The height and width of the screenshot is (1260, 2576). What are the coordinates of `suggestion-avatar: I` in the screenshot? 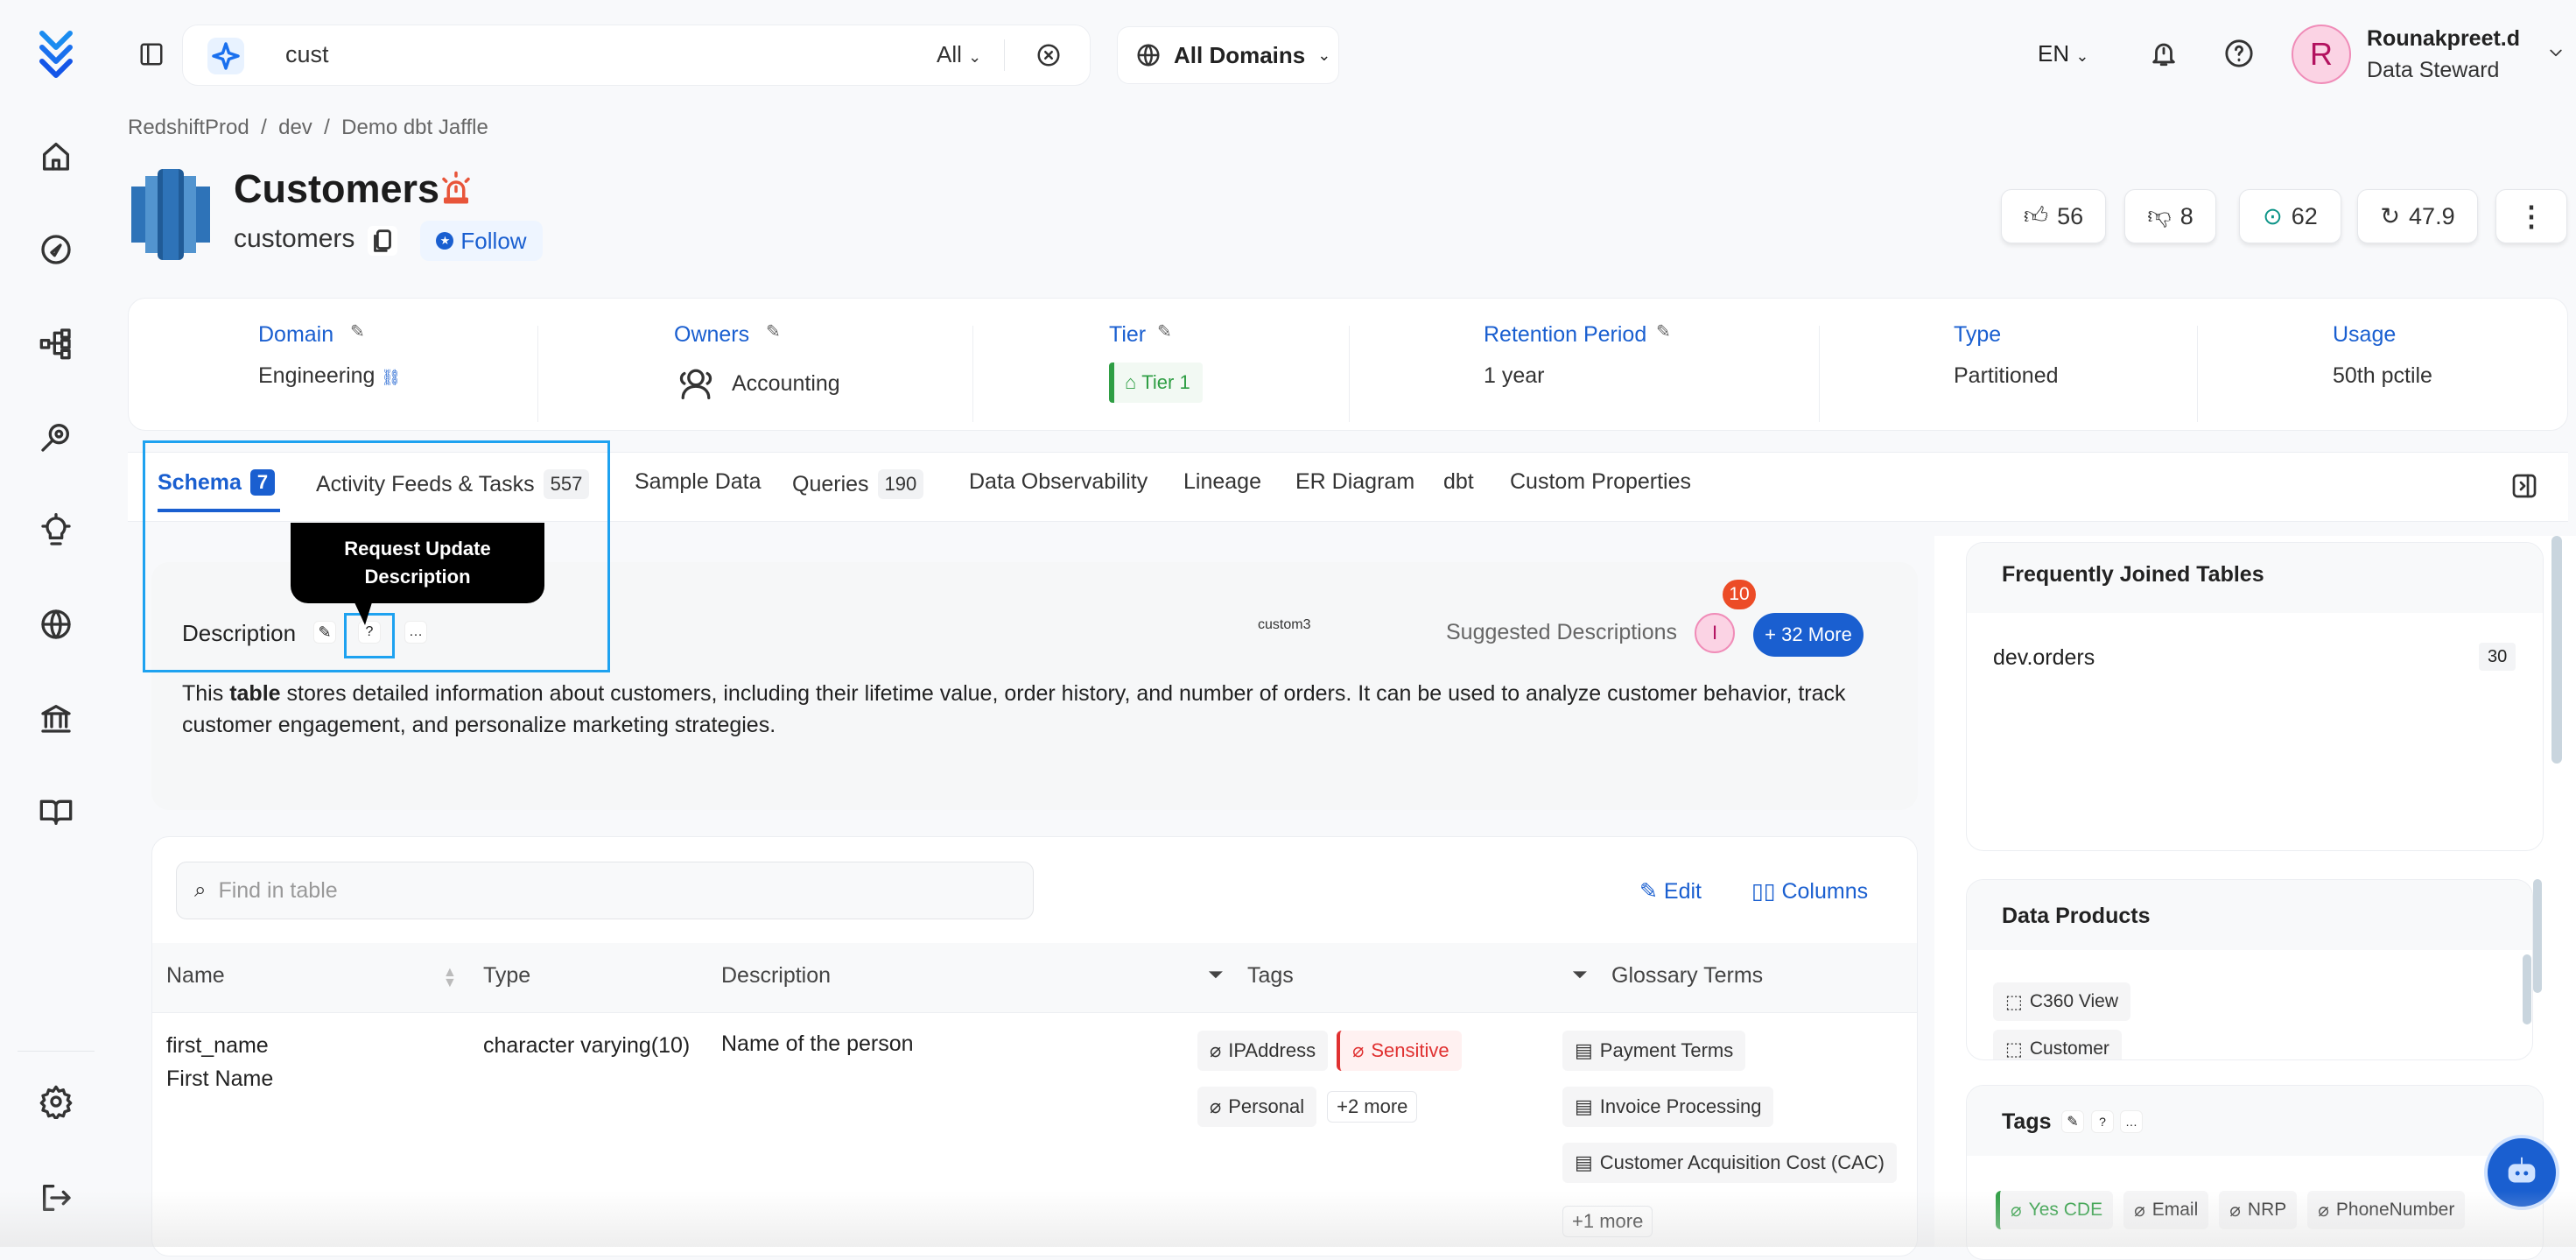 It's located at (1715, 633).